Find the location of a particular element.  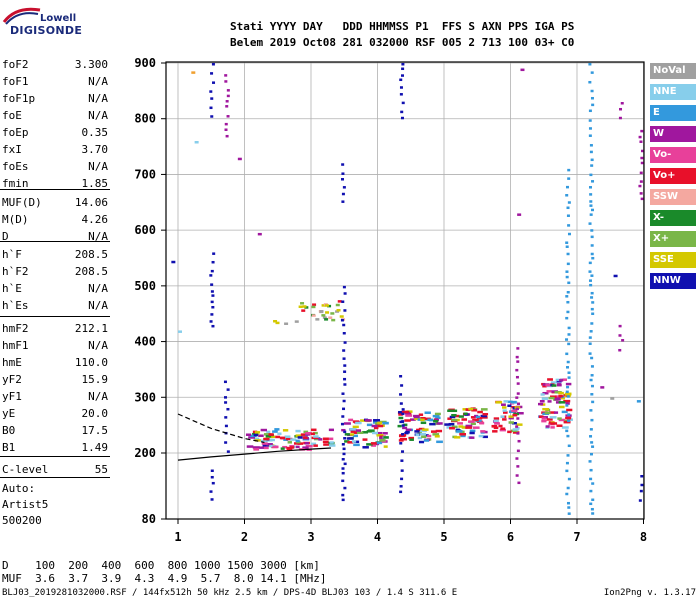

y-tick-label: 500 is located at coordinates (145, 286).